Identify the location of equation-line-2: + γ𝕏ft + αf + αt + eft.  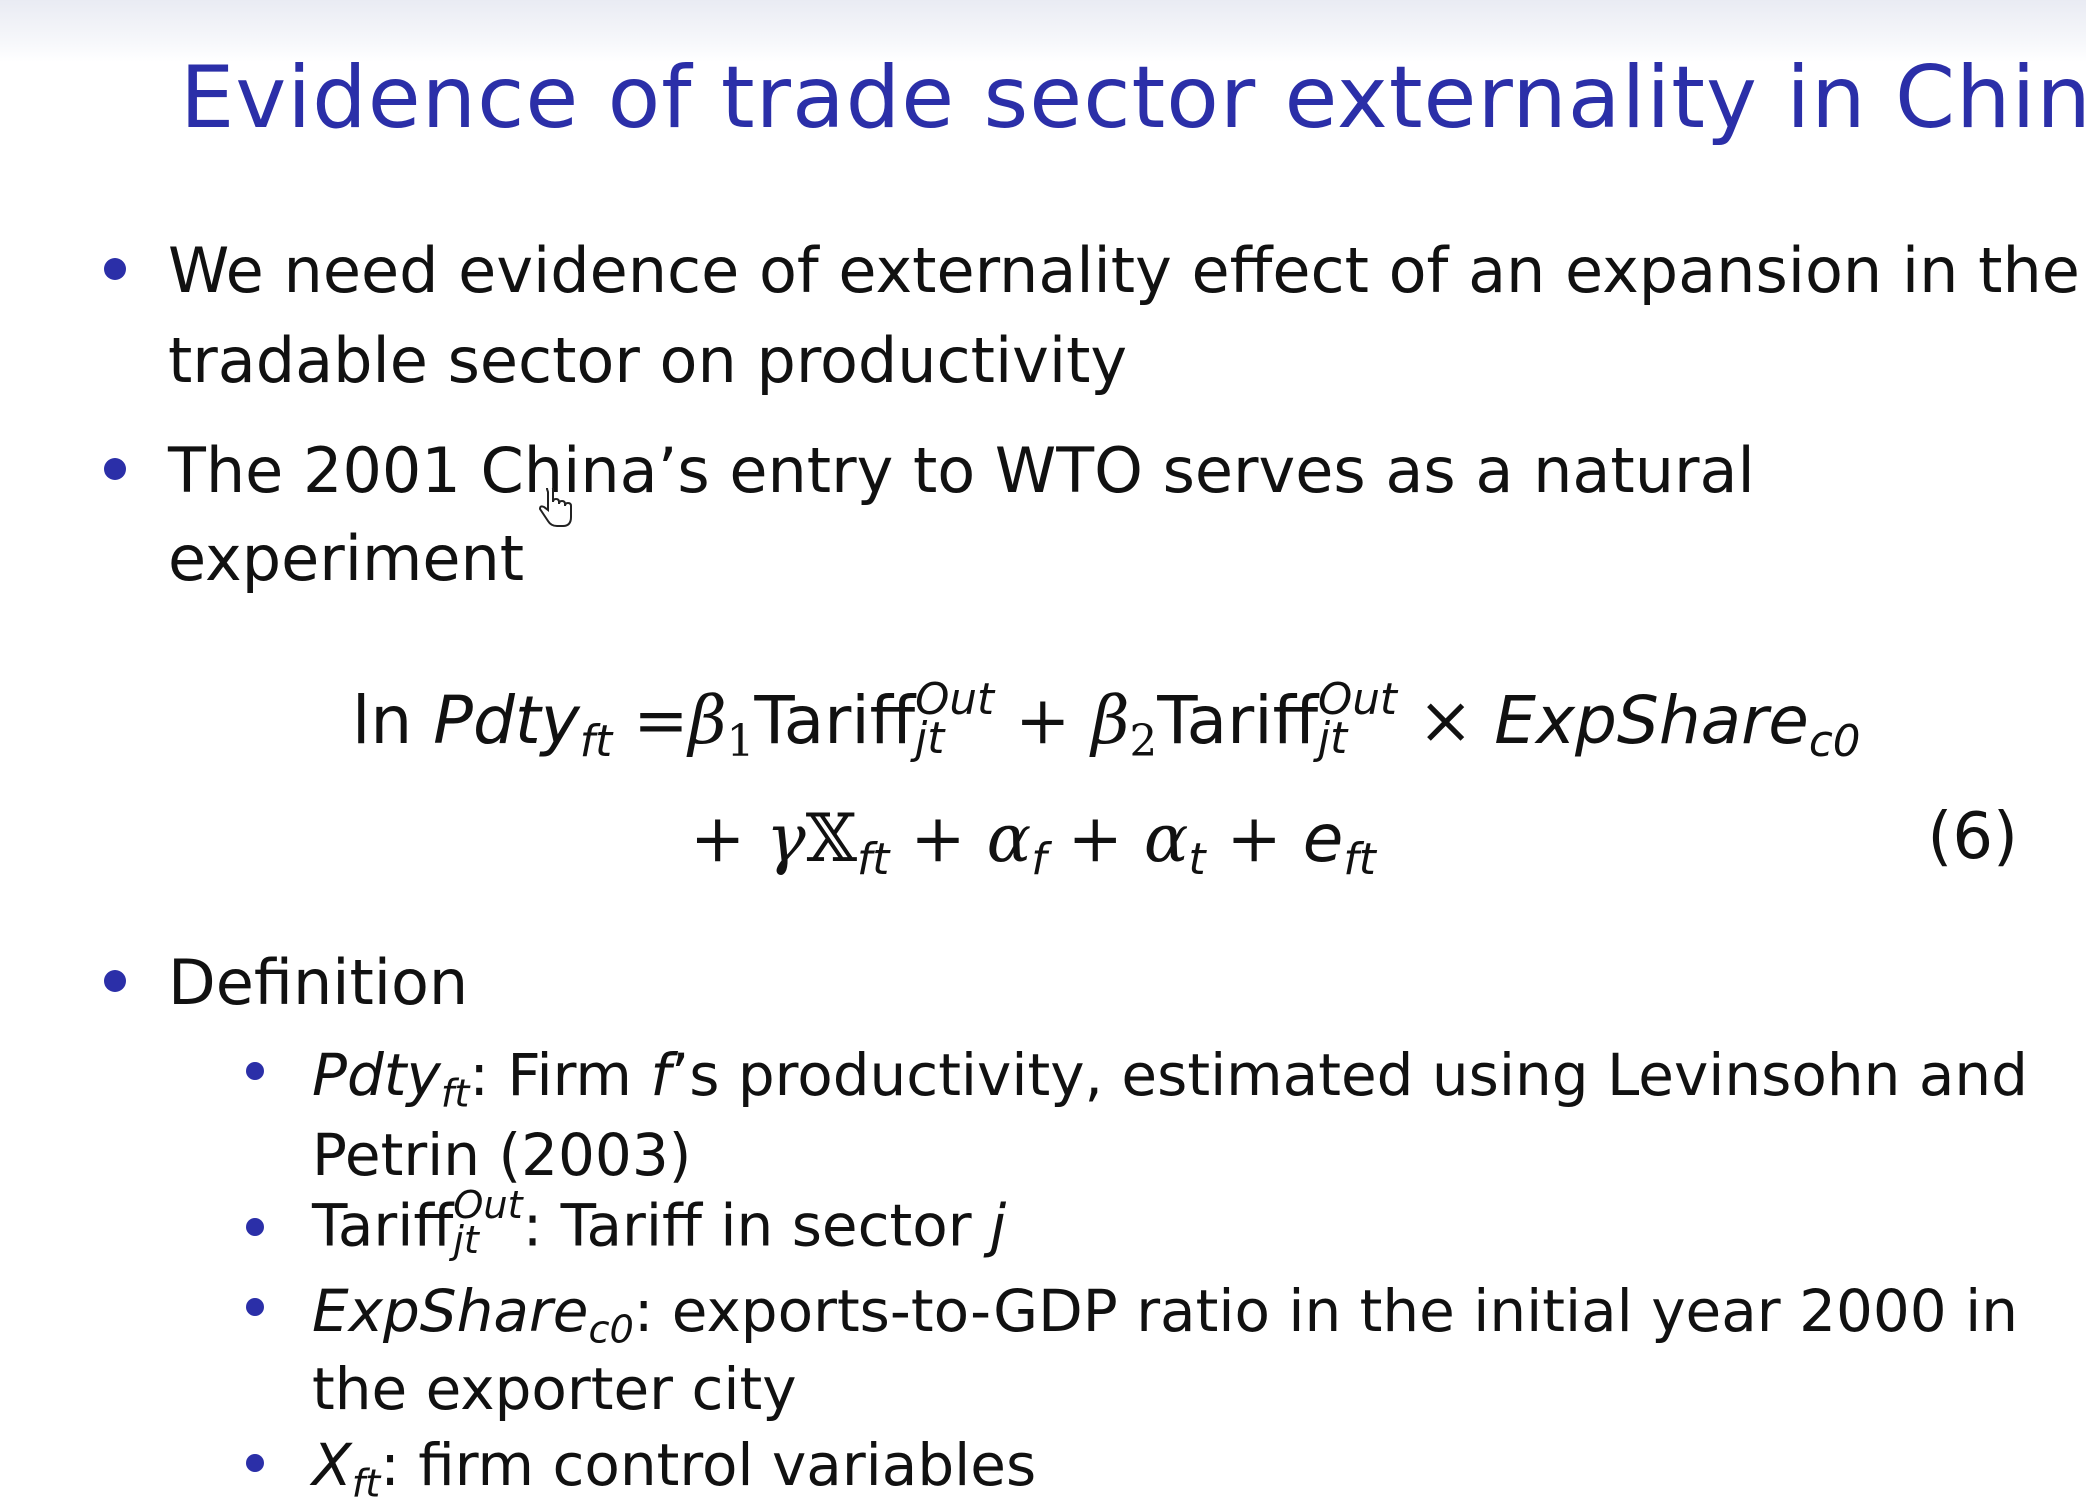
(1033, 844).